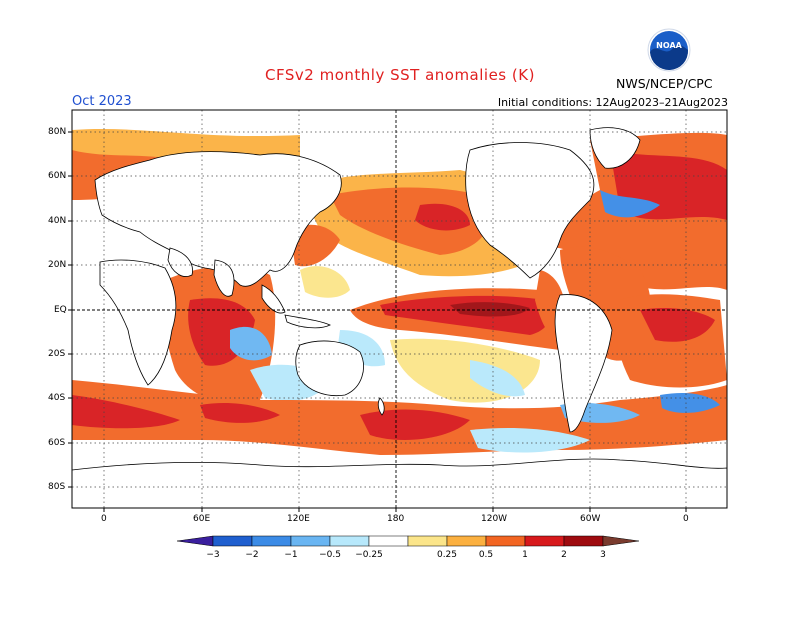  Describe the element at coordinates (57, 265) in the screenshot. I see `lat-label-20n: 20N` at that location.